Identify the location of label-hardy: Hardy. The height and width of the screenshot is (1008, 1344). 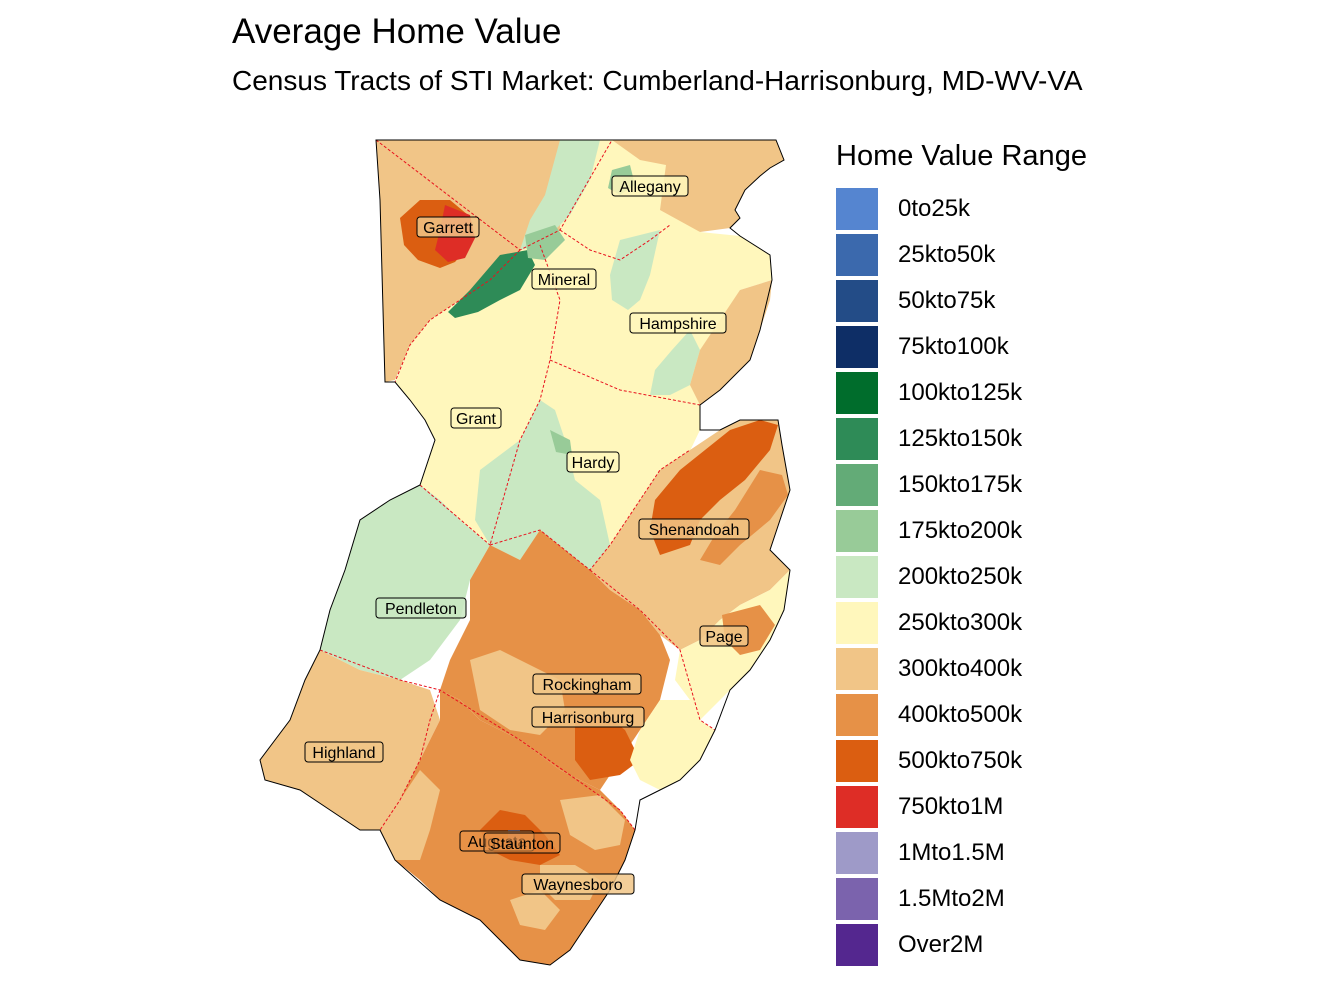
(593, 462).